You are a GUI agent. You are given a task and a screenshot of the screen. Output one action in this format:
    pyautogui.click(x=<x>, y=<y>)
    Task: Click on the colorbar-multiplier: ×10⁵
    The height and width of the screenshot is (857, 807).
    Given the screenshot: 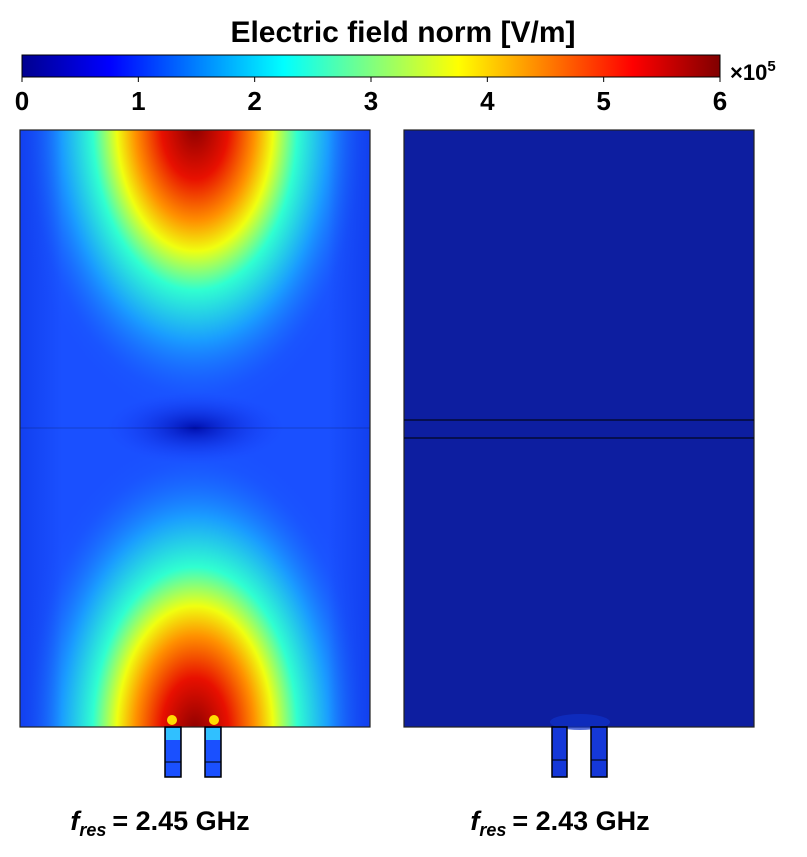 What is the action you would take?
    pyautogui.click(x=753, y=71)
    